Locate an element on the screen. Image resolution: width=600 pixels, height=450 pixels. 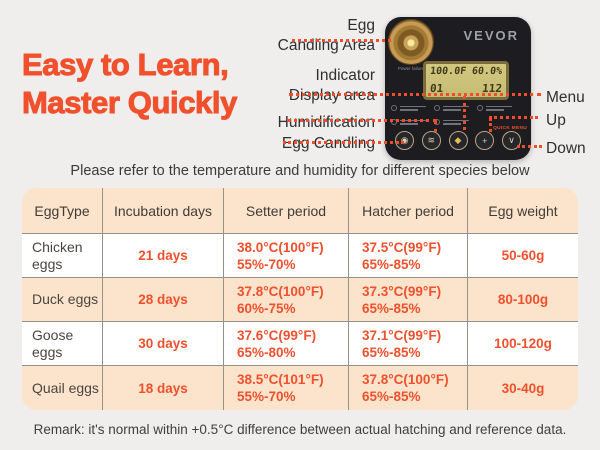
table-header-cell: Setter period is located at coordinates (286, 211).